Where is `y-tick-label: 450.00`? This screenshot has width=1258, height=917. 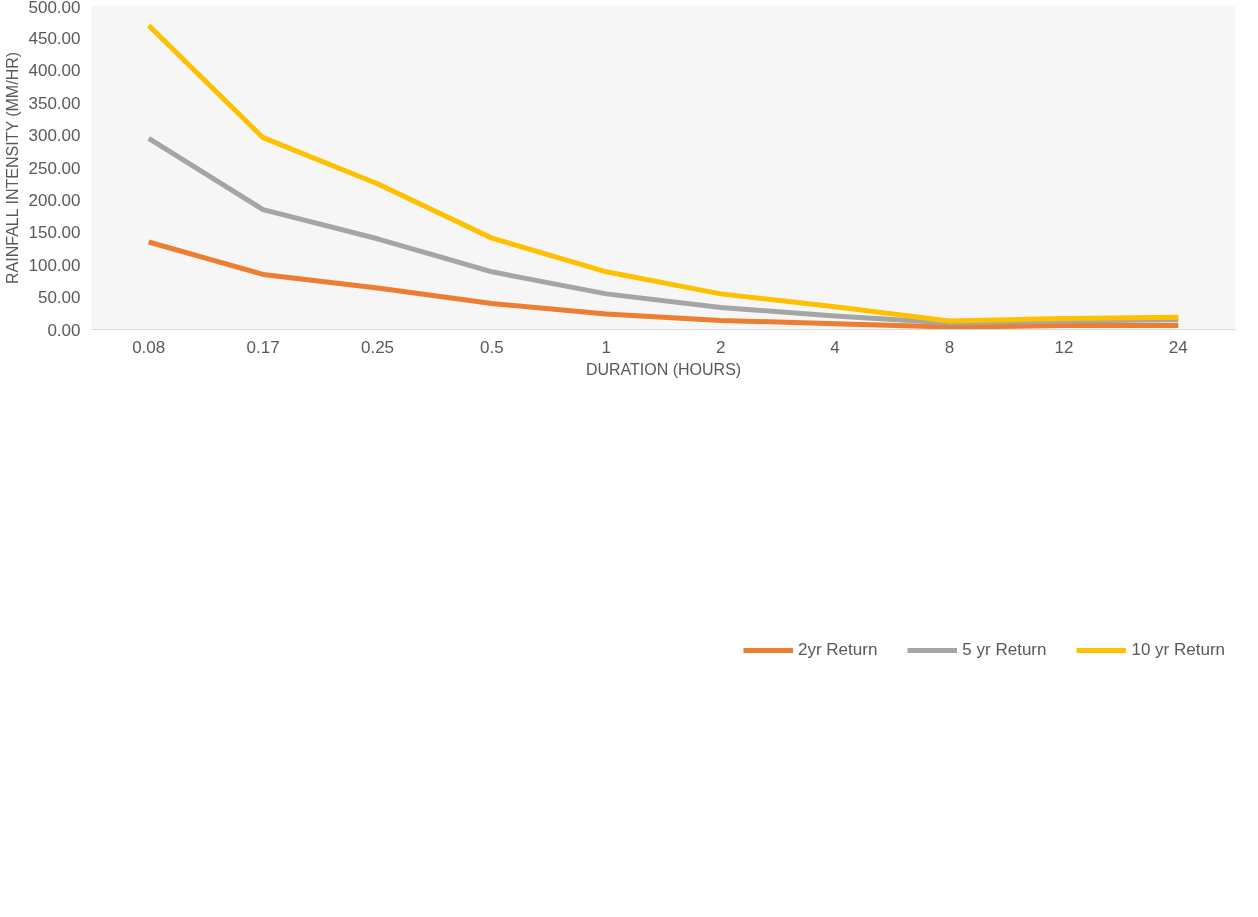
y-tick-label: 450.00 is located at coordinates (54, 38).